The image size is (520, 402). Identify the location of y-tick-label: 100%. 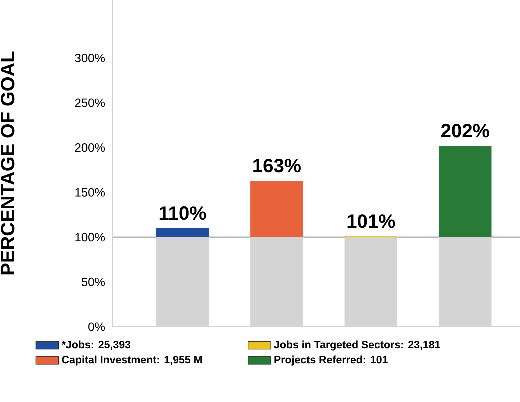
(91, 237).